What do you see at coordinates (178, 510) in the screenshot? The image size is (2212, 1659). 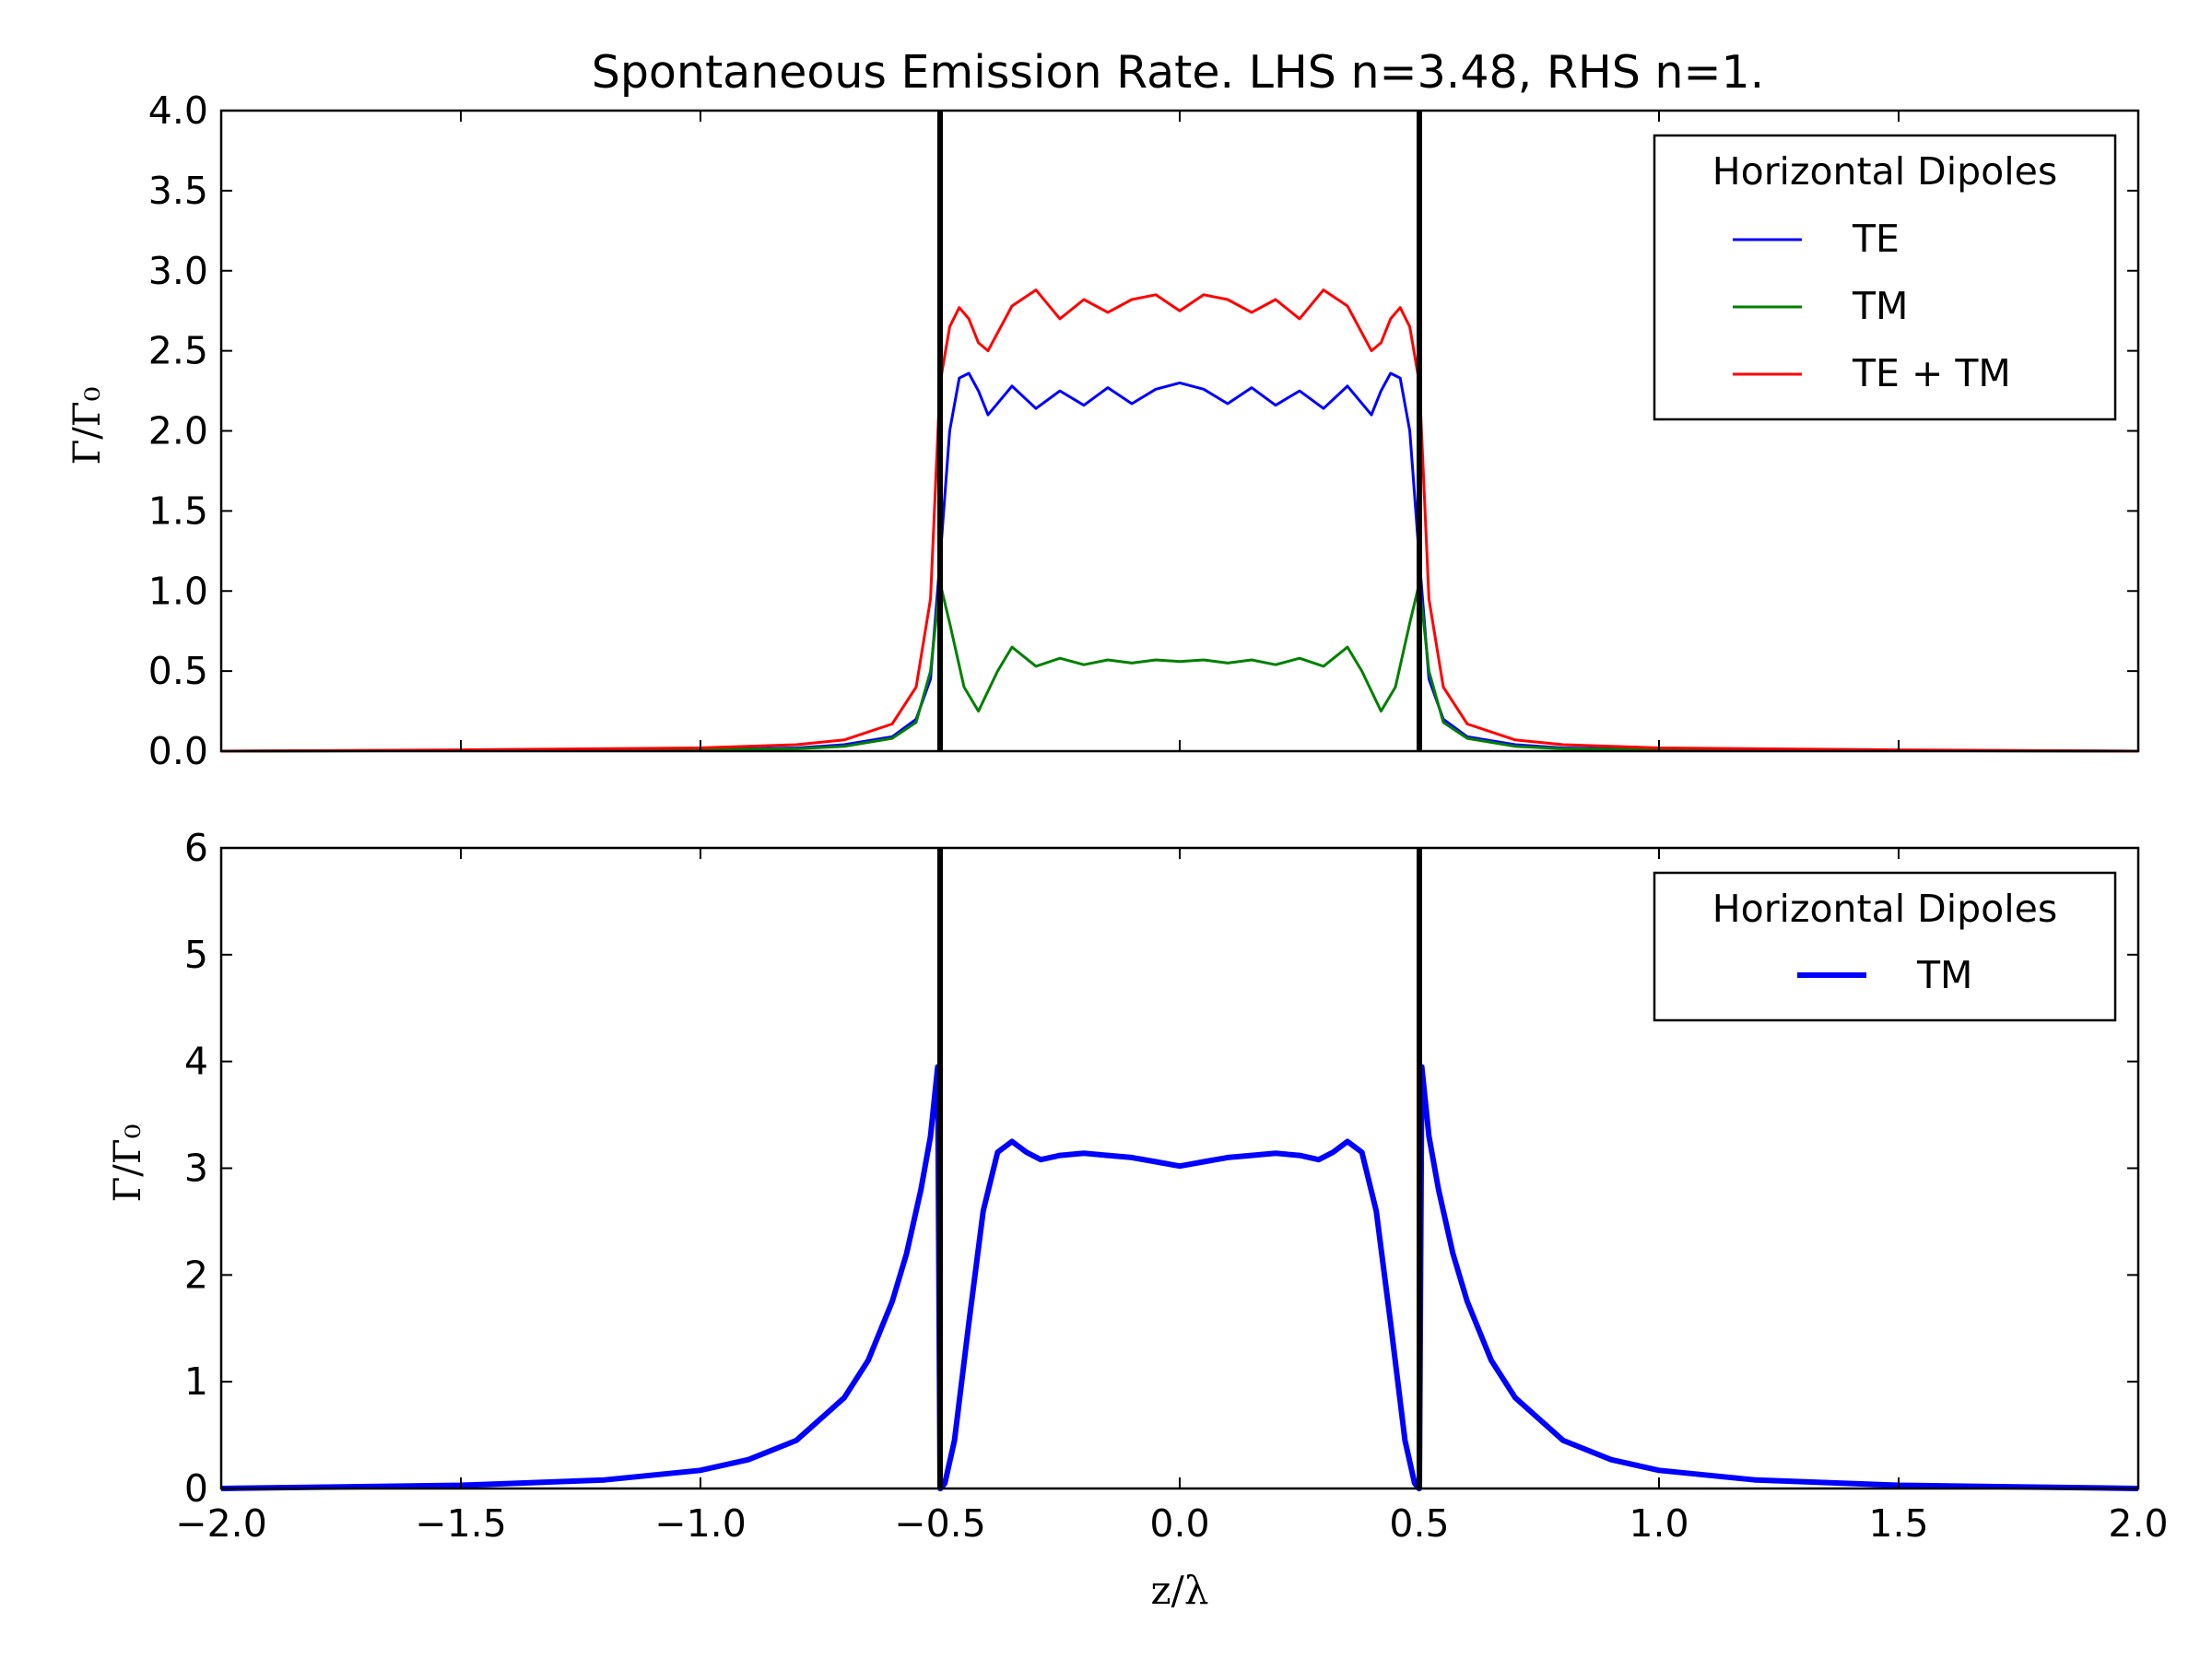 I see `top-y-tick-label: 1.5` at bounding box center [178, 510].